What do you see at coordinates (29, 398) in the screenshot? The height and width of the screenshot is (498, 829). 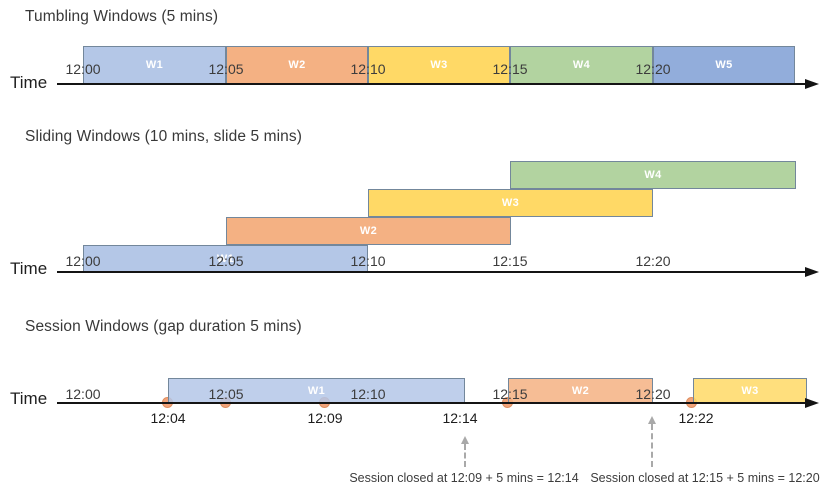 I see `session-time-axis-label: Time` at bounding box center [29, 398].